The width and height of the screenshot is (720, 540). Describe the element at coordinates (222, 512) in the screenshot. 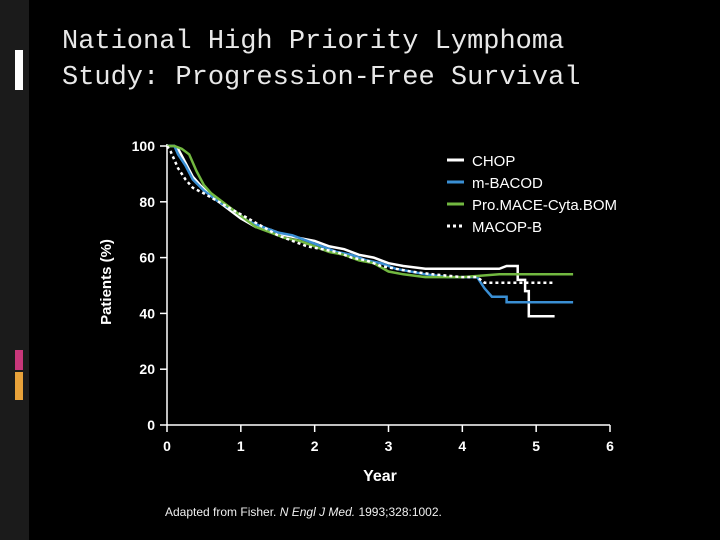

I see `caption-prefix: Adapted from Fisher.` at that location.